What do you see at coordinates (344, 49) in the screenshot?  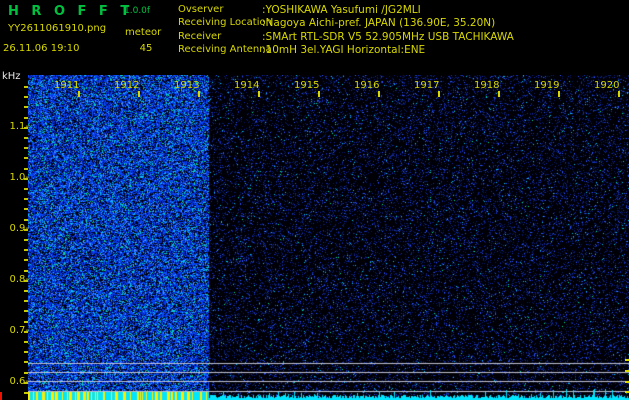 I see `info-row-value: :10mH 3el.YAGI Horizontal:ENE` at bounding box center [344, 49].